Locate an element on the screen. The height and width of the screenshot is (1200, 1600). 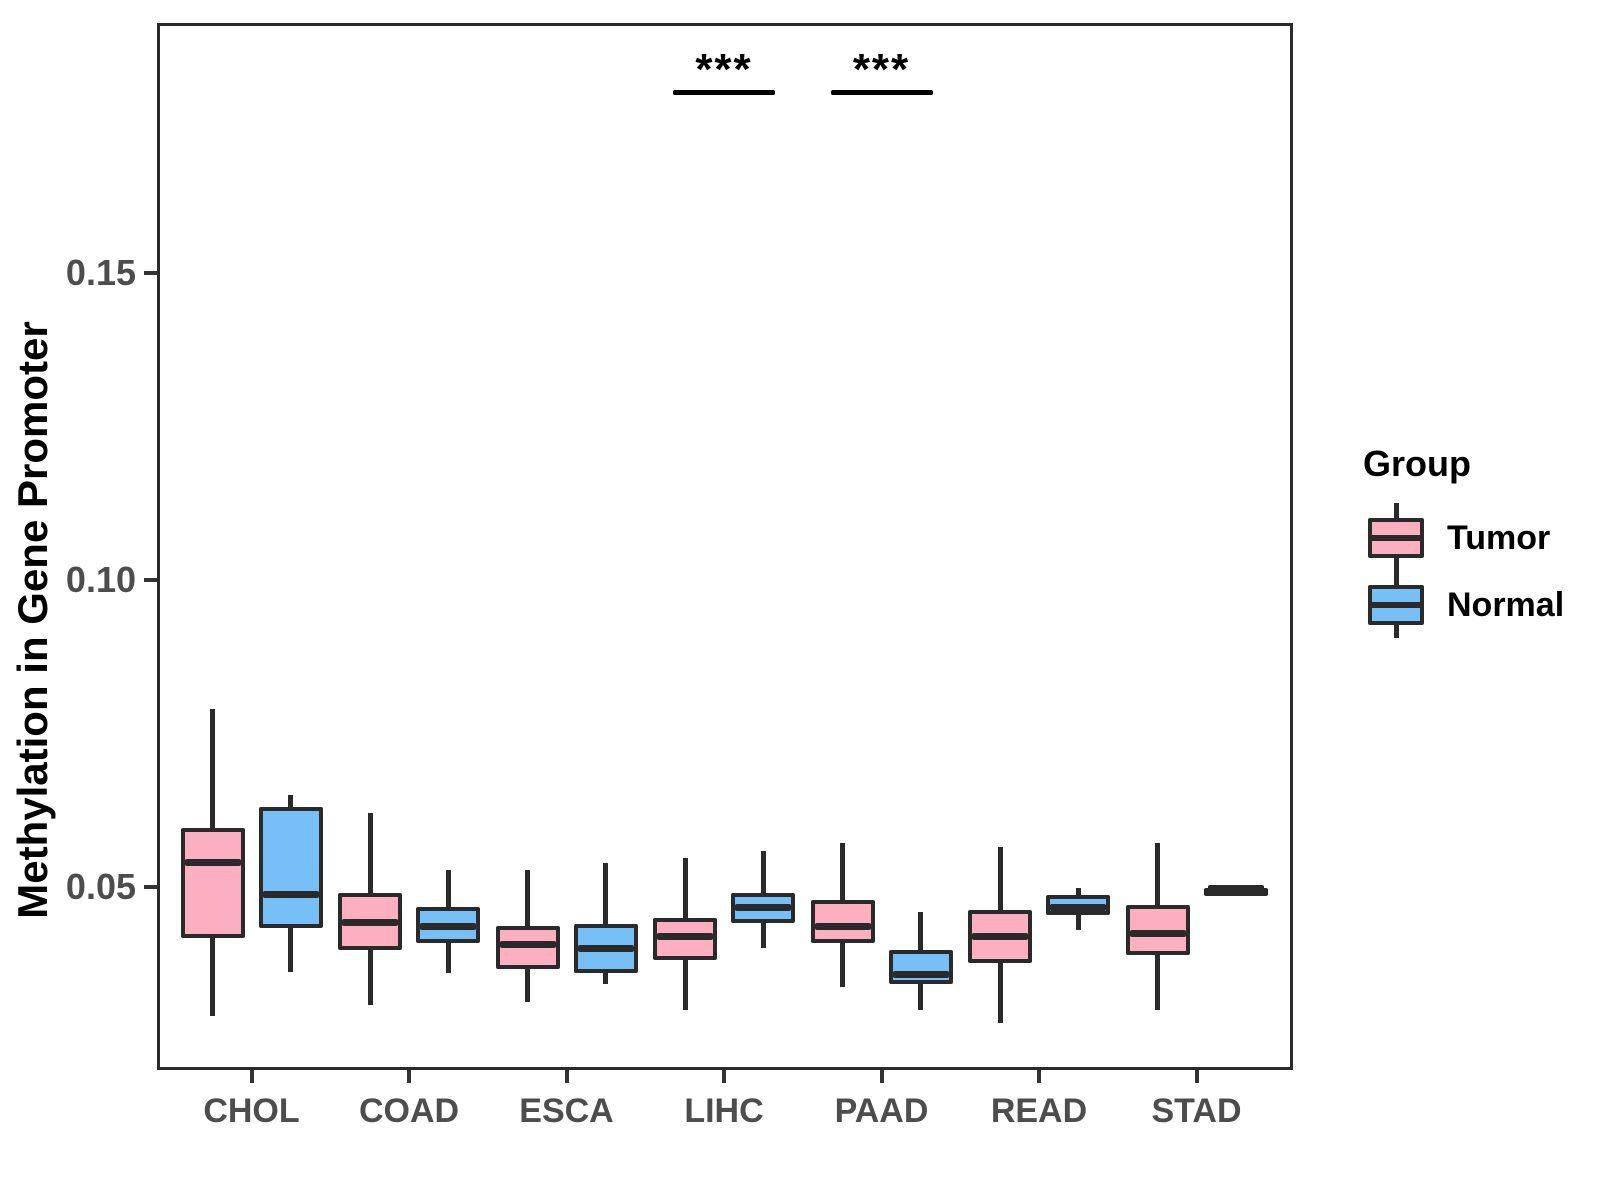
x-axis-label-stad: STAD is located at coordinates (1196, 1111).